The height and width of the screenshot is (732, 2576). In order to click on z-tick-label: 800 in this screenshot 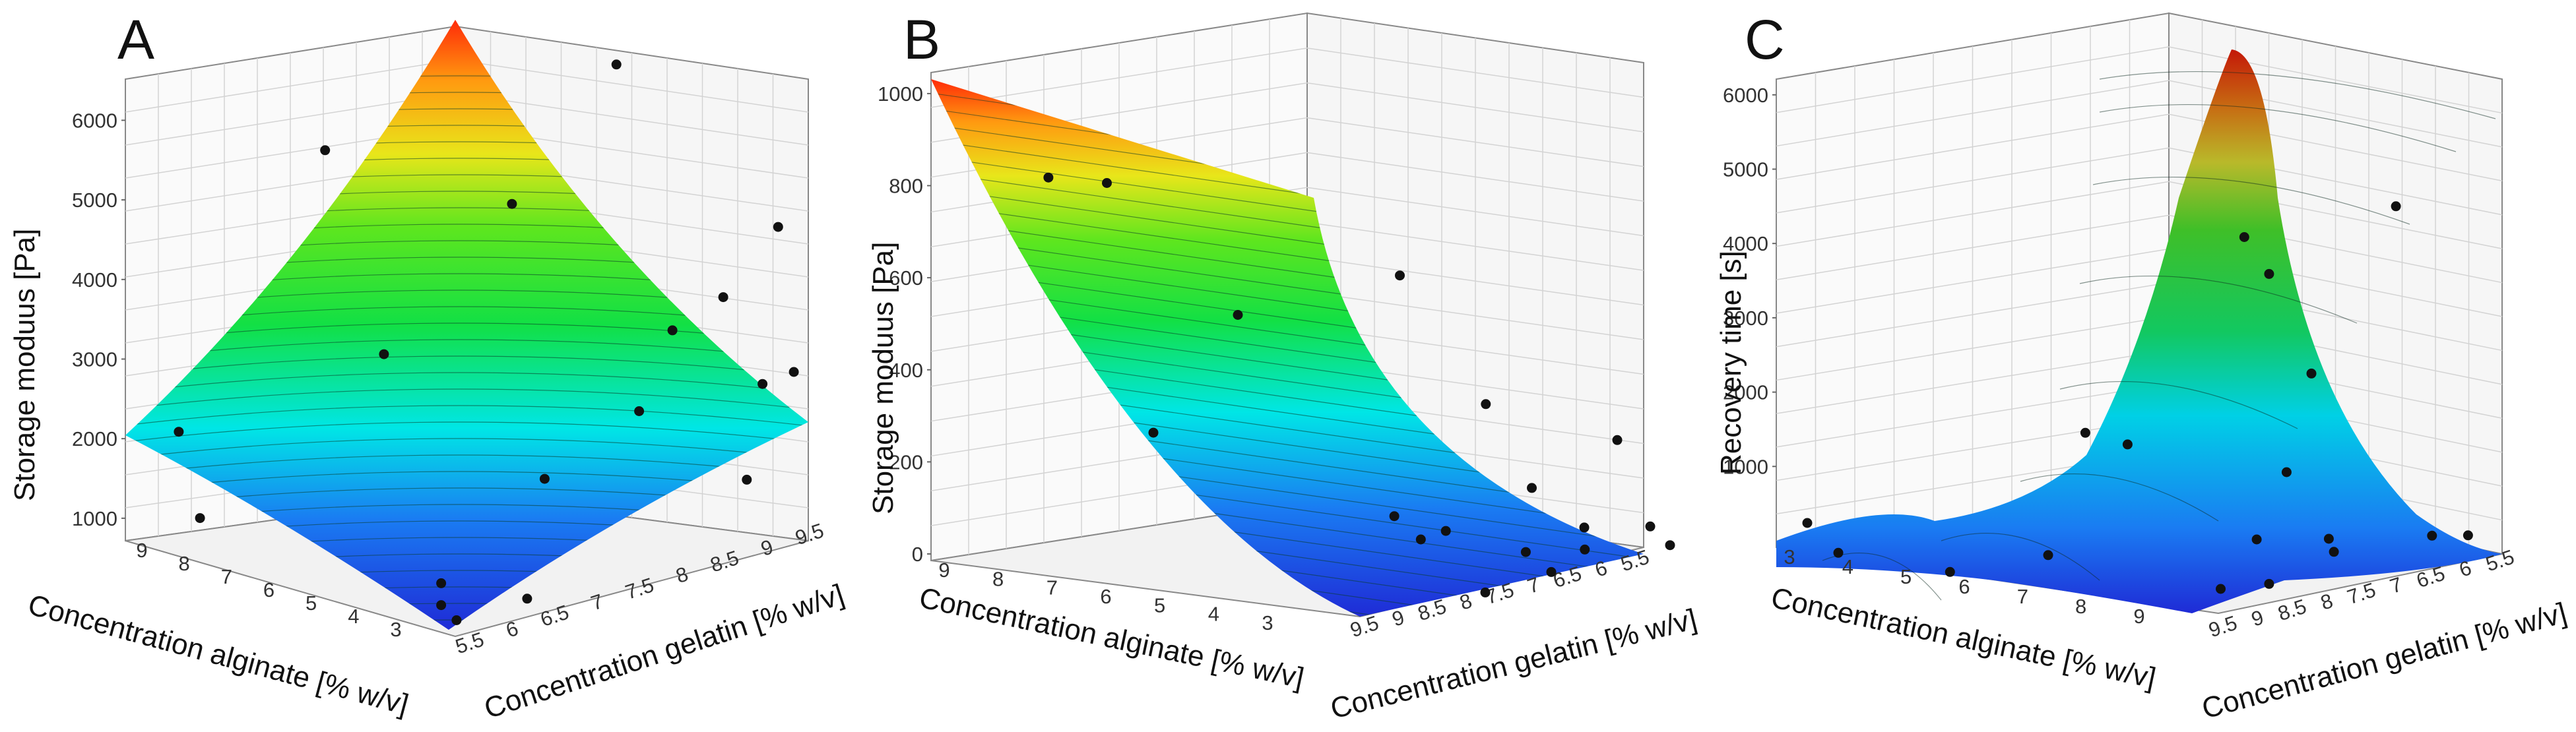, I will do `click(906, 186)`.